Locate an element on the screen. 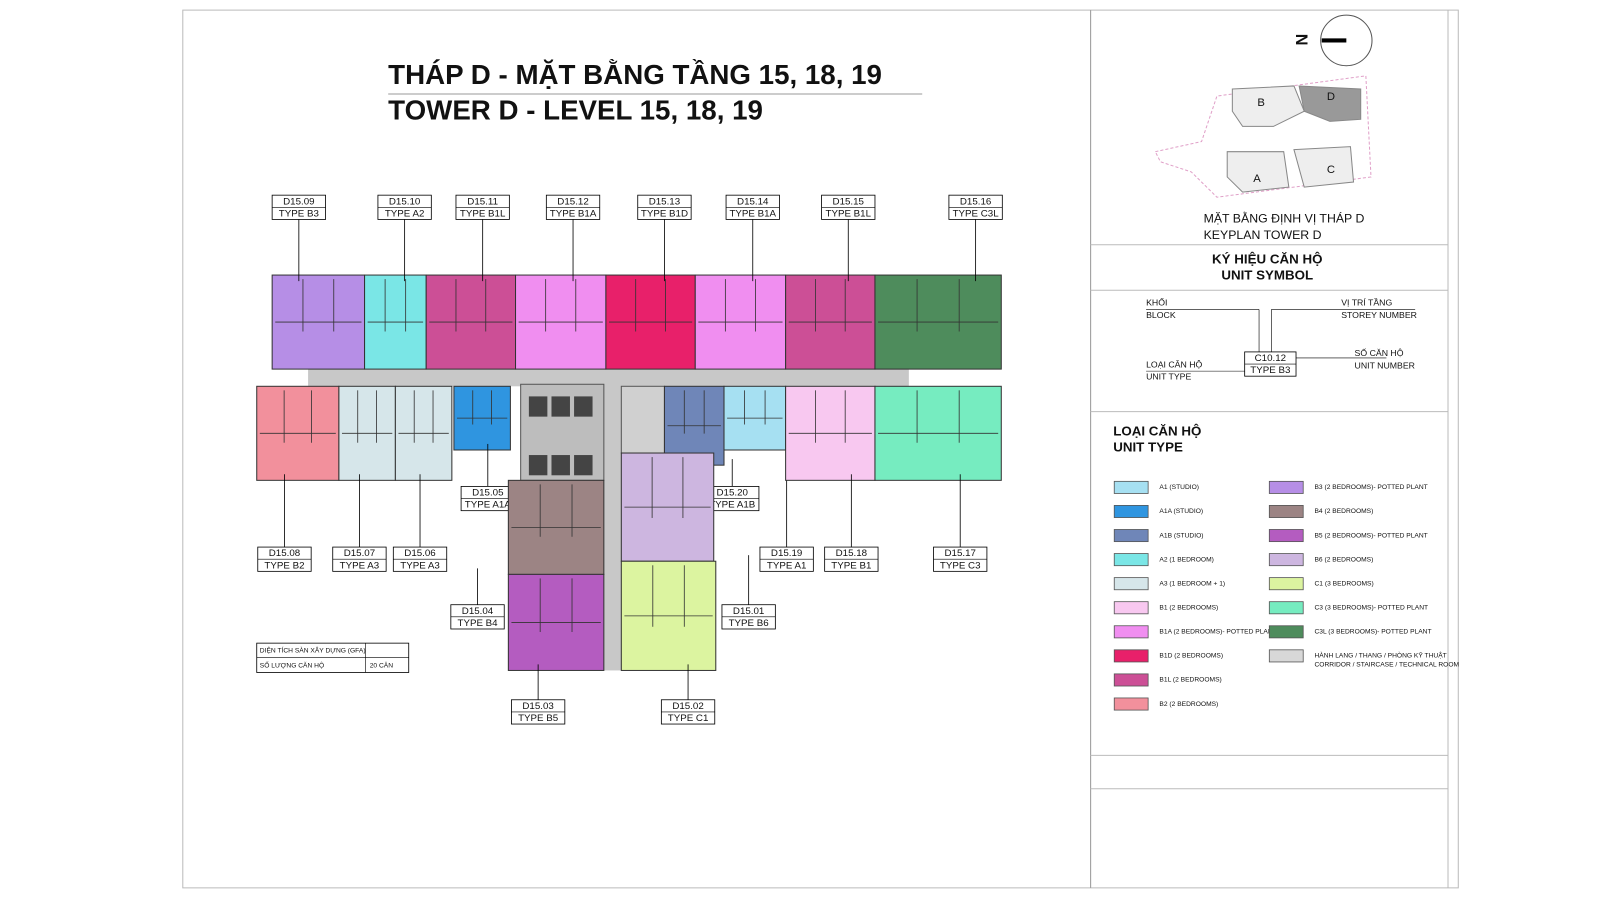  keyplan-caption: MẶT BẰNG ĐỊNH VỊ THÁP D is located at coordinates (1284, 218).